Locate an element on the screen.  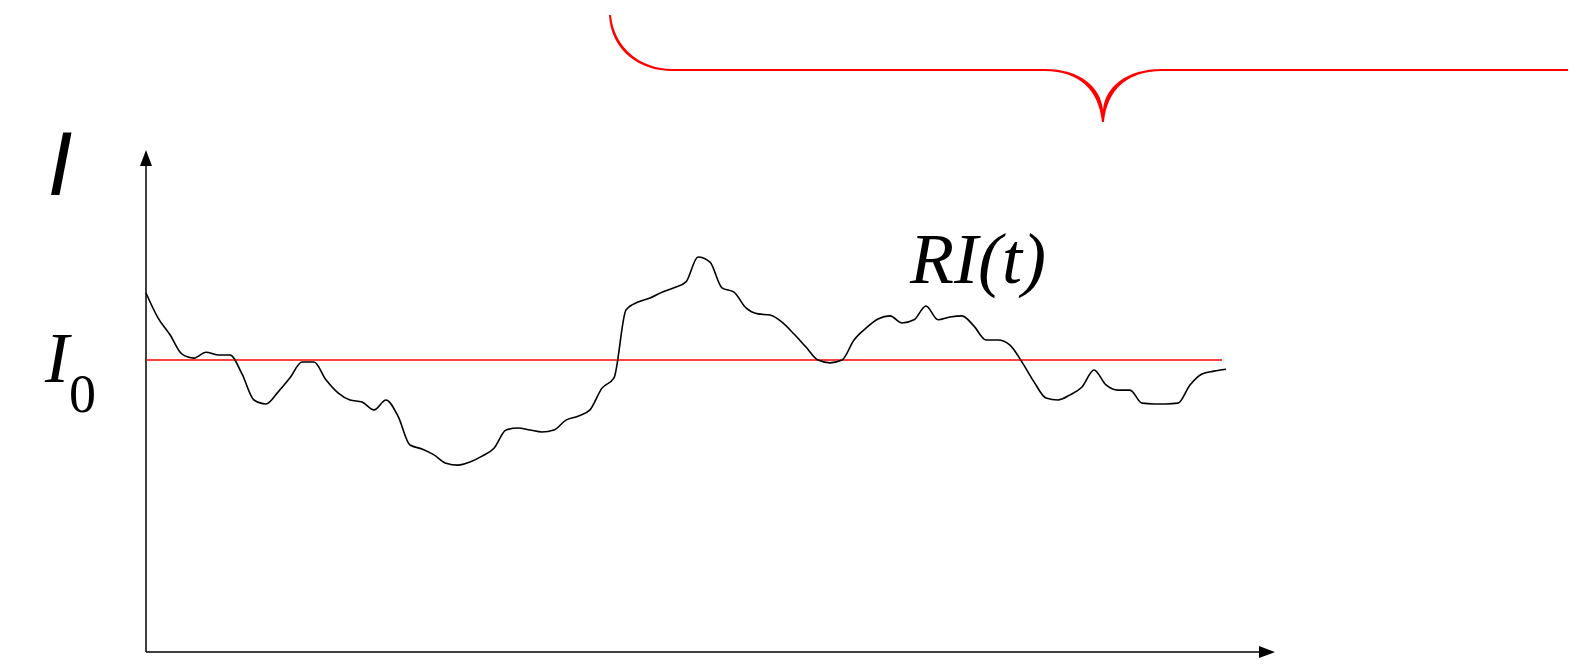
ref-line-label: I$_{0}$ is located at coordinates (70, 371).